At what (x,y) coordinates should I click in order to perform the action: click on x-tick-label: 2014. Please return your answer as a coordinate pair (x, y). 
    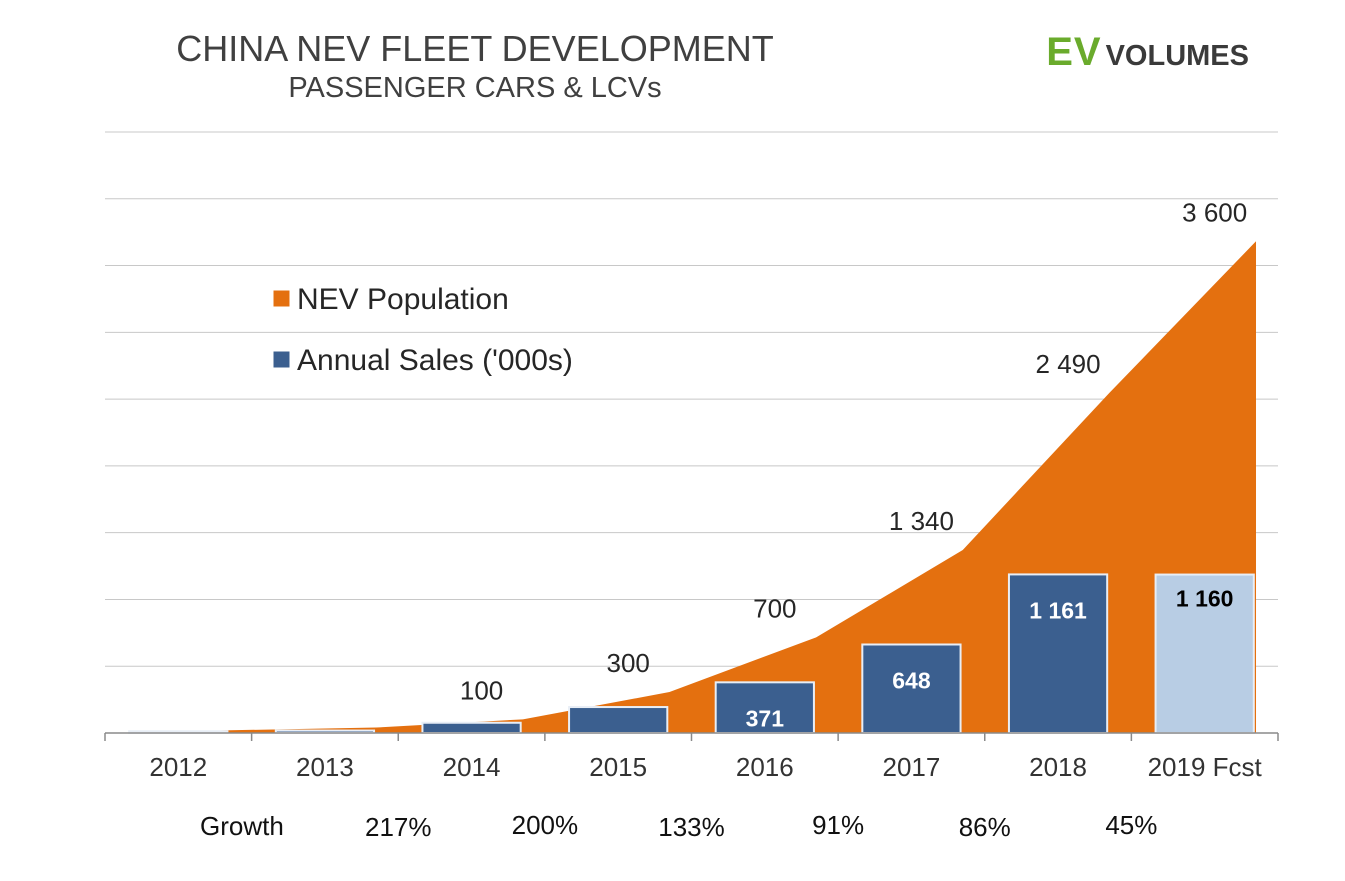
    Looking at the image, I should click on (472, 767).